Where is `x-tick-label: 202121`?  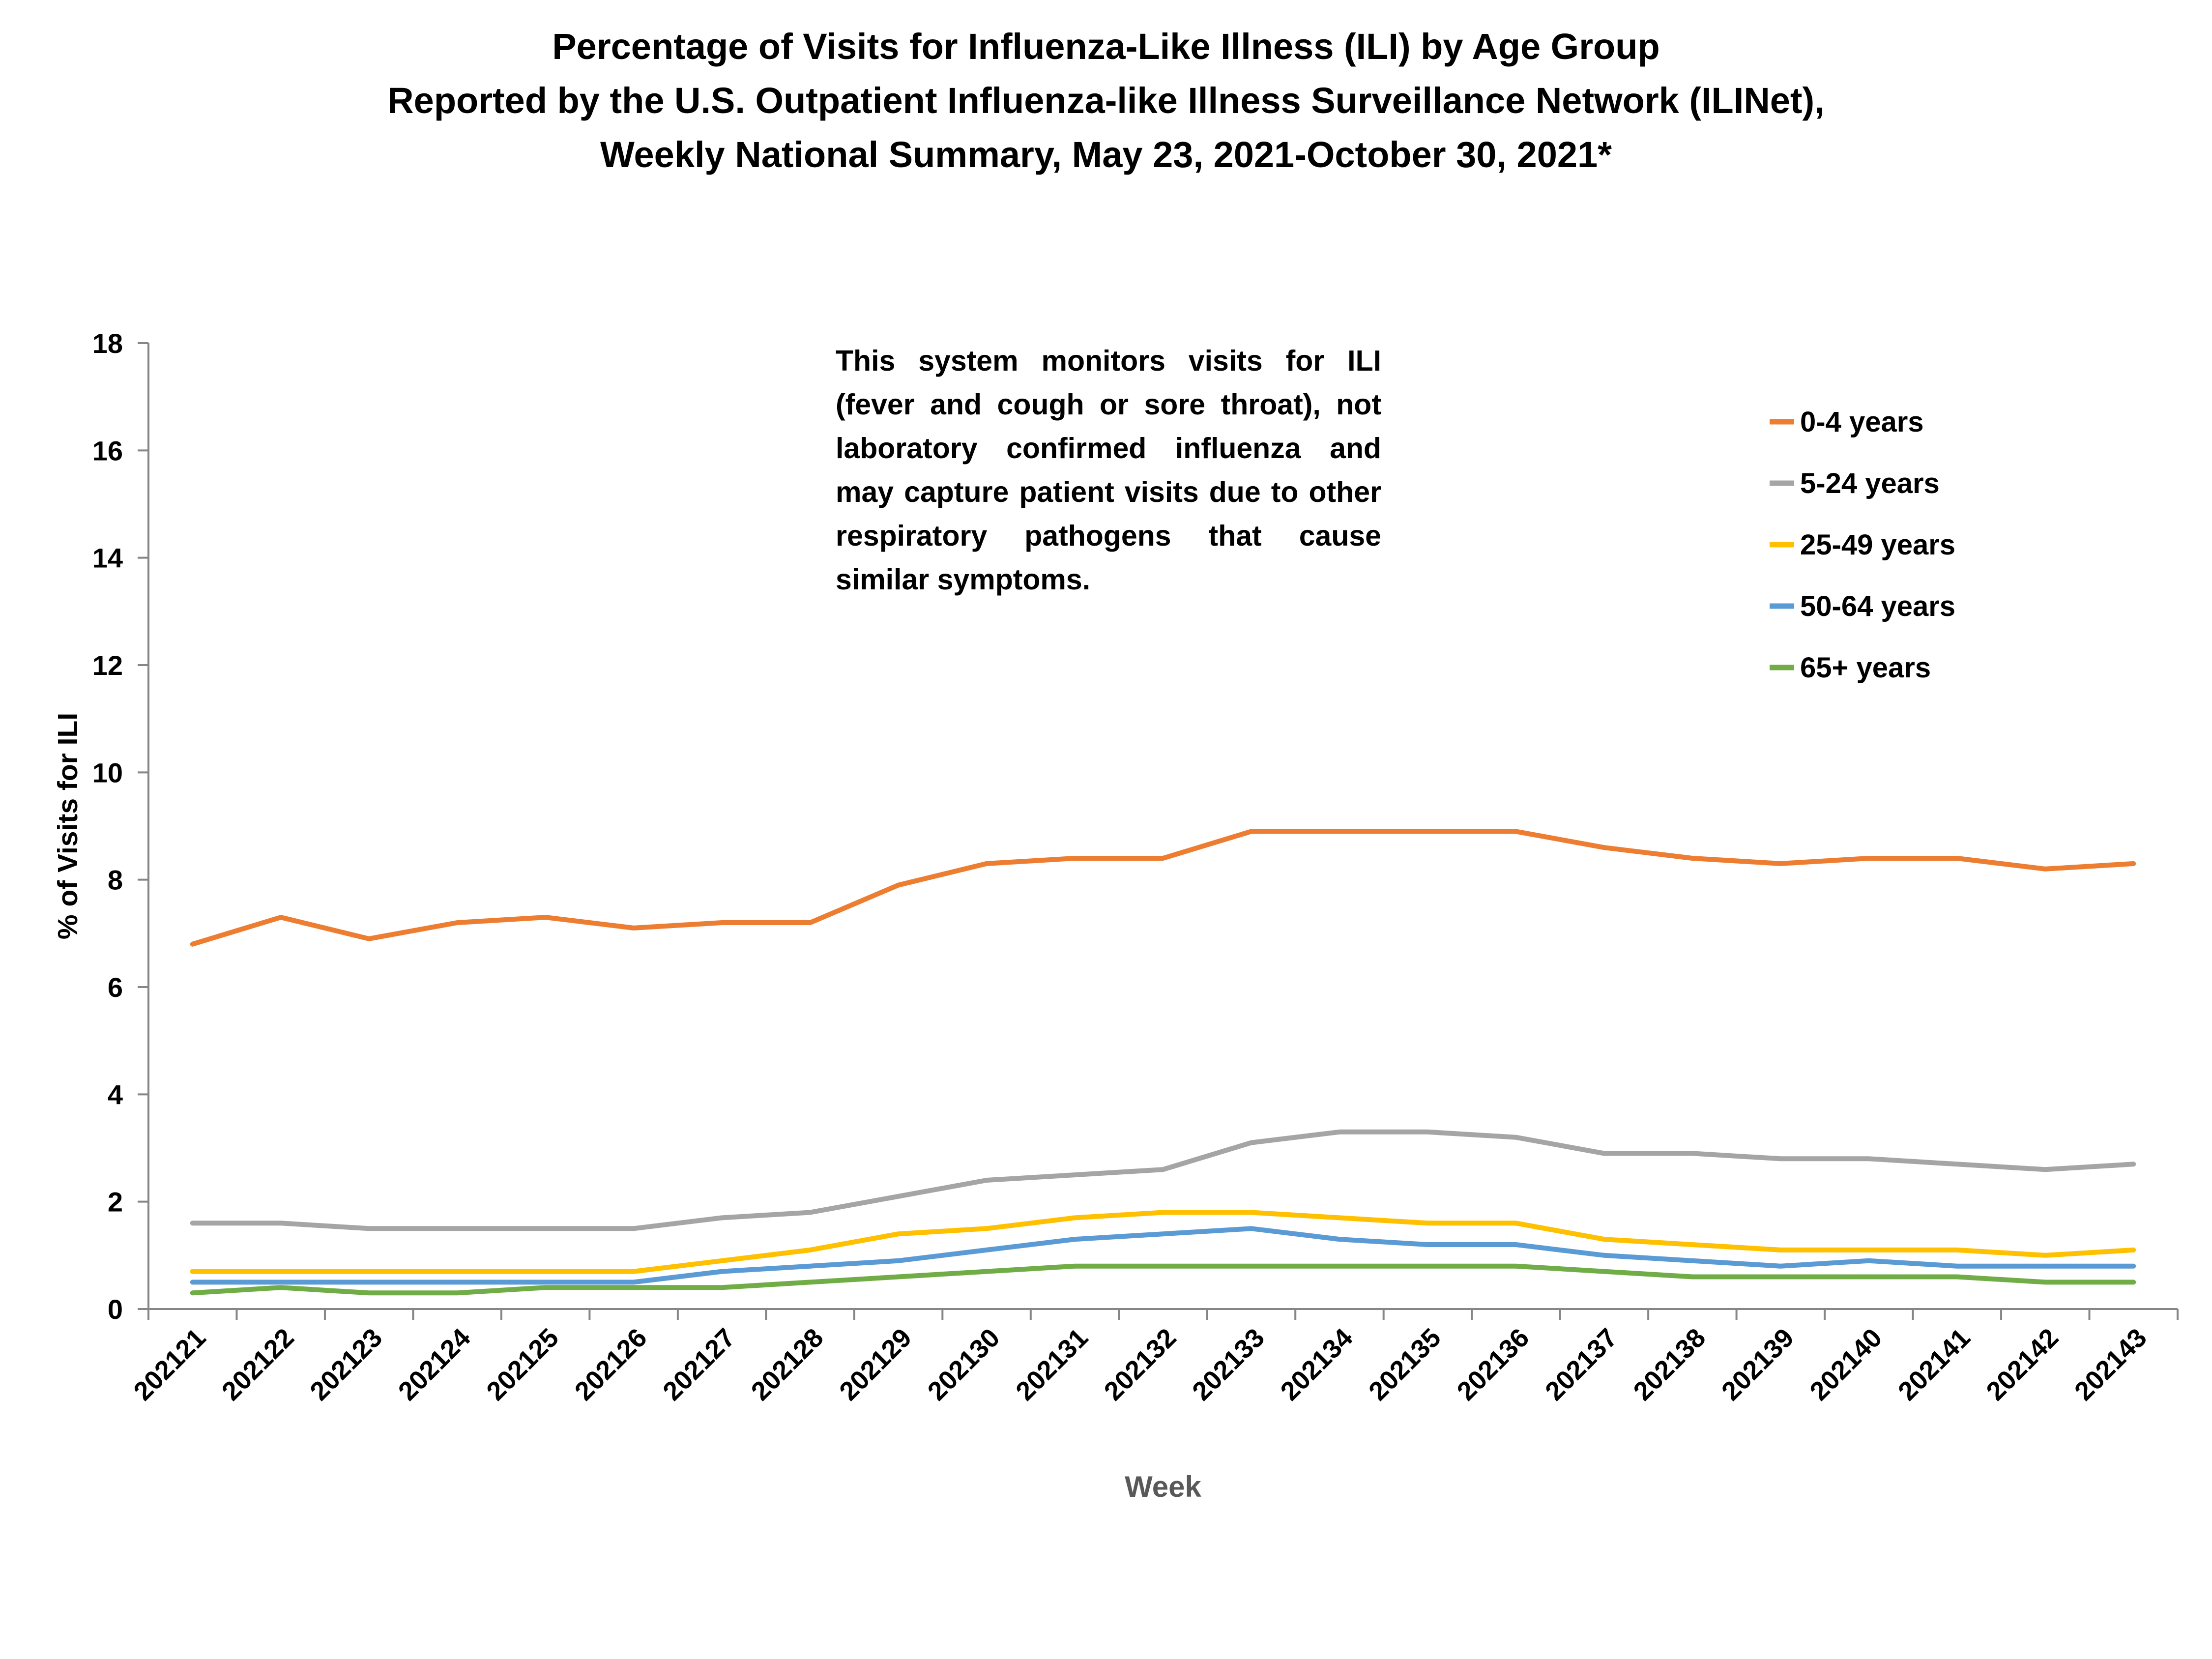 x-tick-label: 202121 is located at coordinates (170, 1365).